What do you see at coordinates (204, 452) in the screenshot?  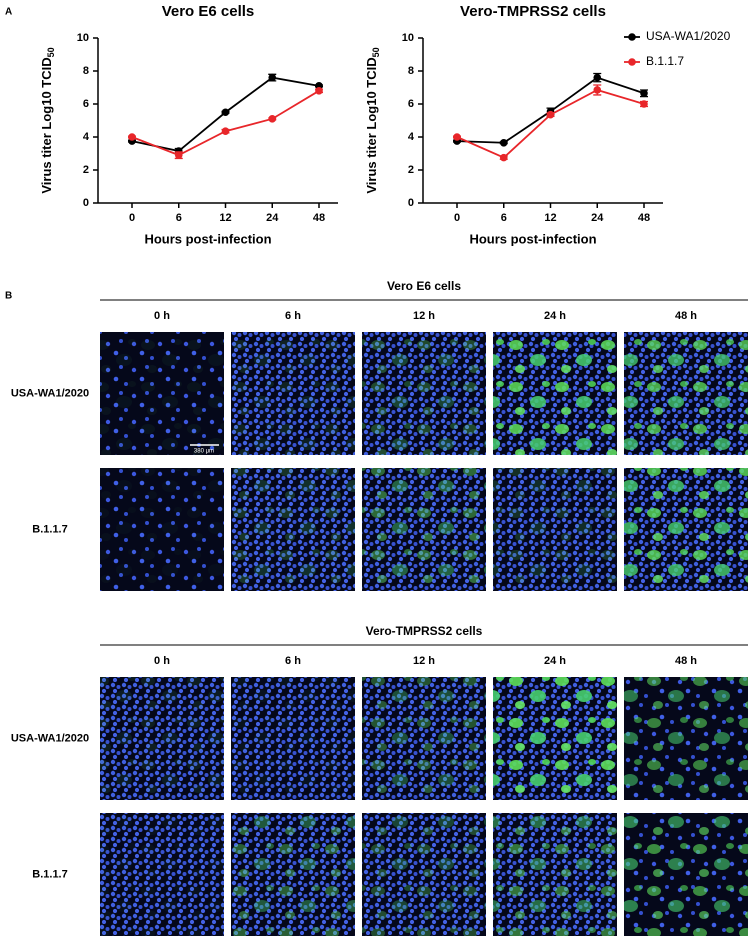 I see `scale-bar-label: 380 μm` at bounding box center [204, 452].